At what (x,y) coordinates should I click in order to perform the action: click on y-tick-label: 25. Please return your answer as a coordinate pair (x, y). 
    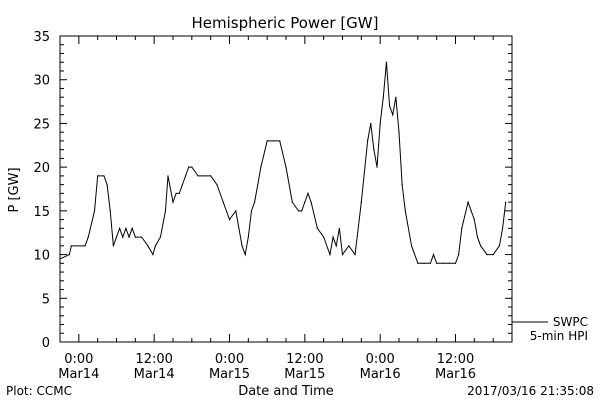
    Looking at the image, I should click on (41, 124).